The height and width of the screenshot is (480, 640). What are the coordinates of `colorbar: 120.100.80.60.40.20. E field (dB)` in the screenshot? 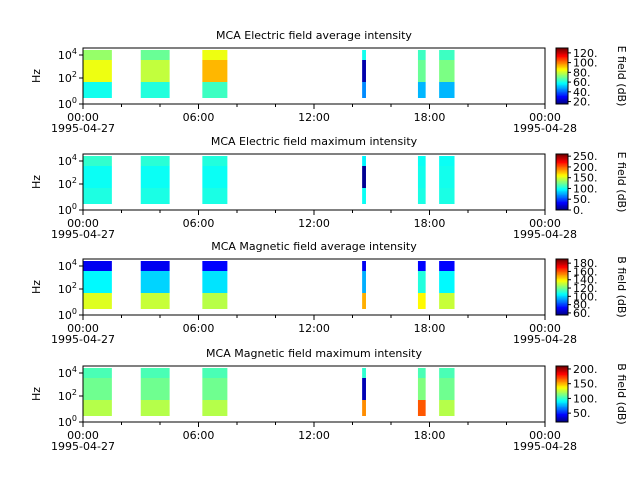 It's located at (591, 77).